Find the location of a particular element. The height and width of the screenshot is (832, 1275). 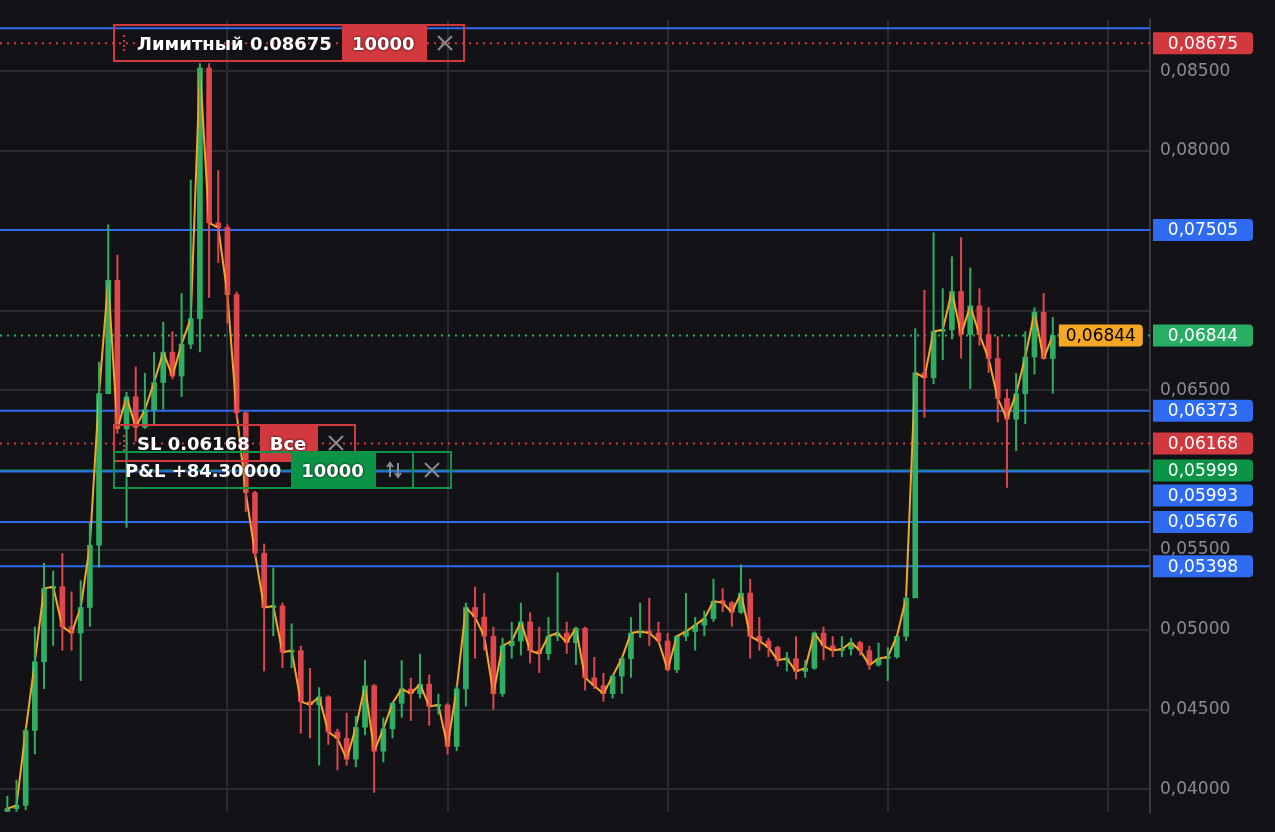

ref-line-label: 0,06844 is located at coordinates (1203, 334).